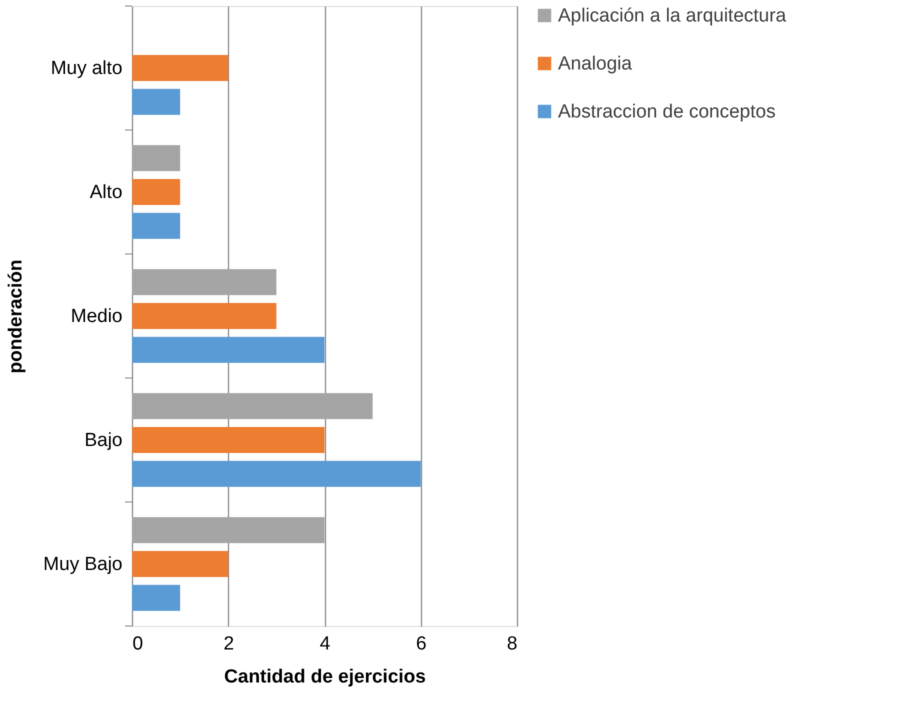 The width and height of the screenshot is (897, 713). Describe the element at coordinates (595, 64) in the screenshot. I see `legend-label: Analogia` at that location.